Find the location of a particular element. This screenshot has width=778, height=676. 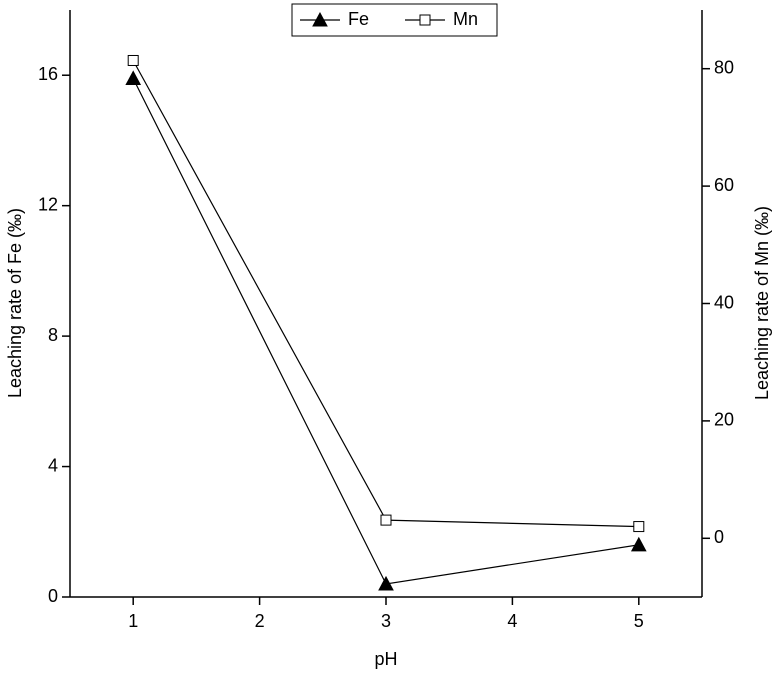

y2-tick-label: 60 is located at coordinates (724, 185).